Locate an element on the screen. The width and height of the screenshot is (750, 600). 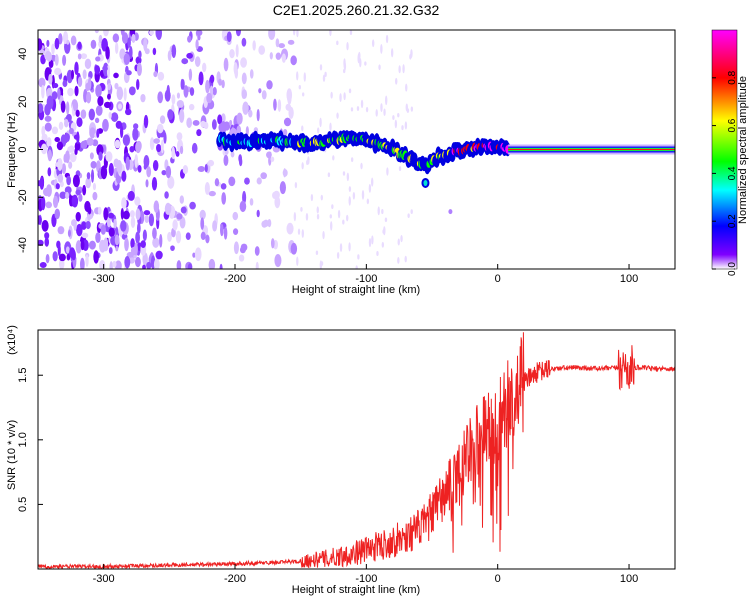
bottom-x-tick-label: 0 is located at coordinates (498, 579).